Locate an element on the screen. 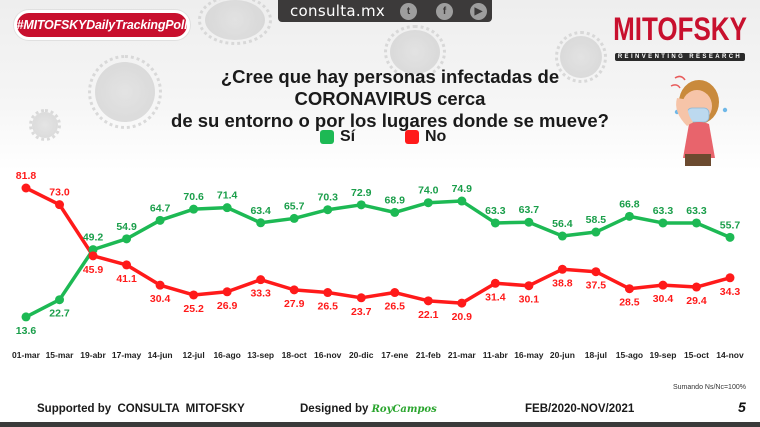  x-tick-label: 11-abr is located at coordinates (496, 355).